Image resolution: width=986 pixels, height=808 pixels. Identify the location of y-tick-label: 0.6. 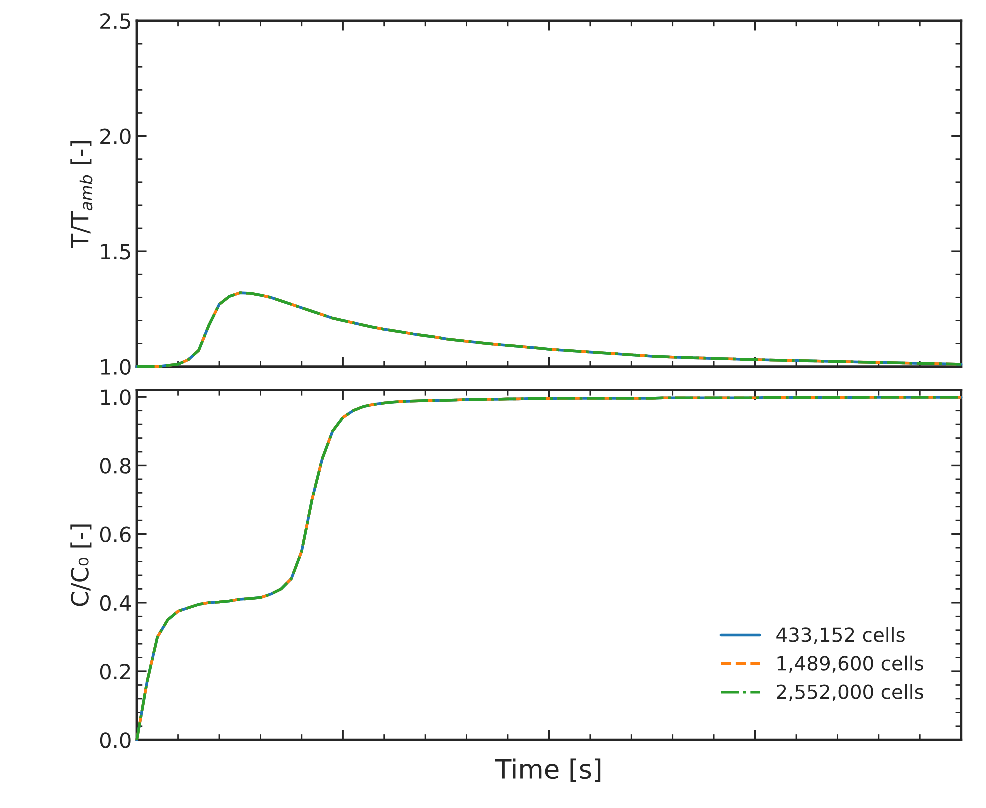
(115, 534).